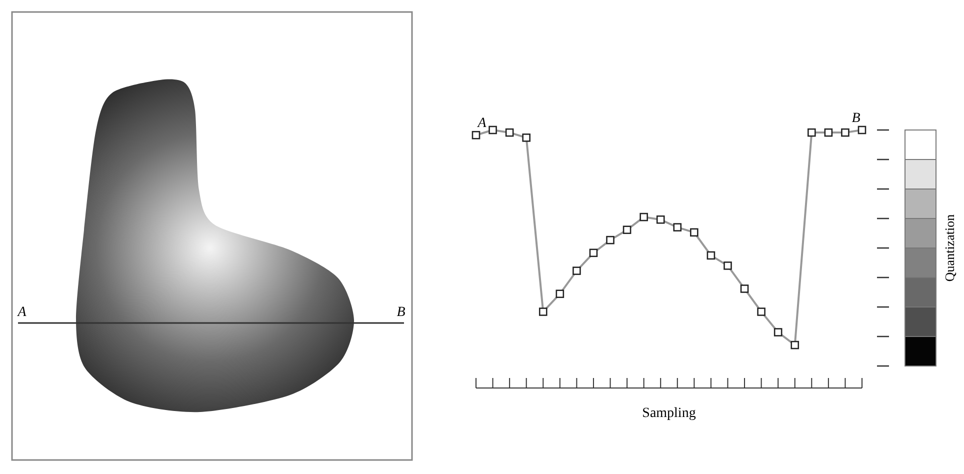 This screenshot has width=964, height=474. What do you see at coordinates (481, 124) in the screenshot?
I see `annotation: A` at bounding box center [481, 124].